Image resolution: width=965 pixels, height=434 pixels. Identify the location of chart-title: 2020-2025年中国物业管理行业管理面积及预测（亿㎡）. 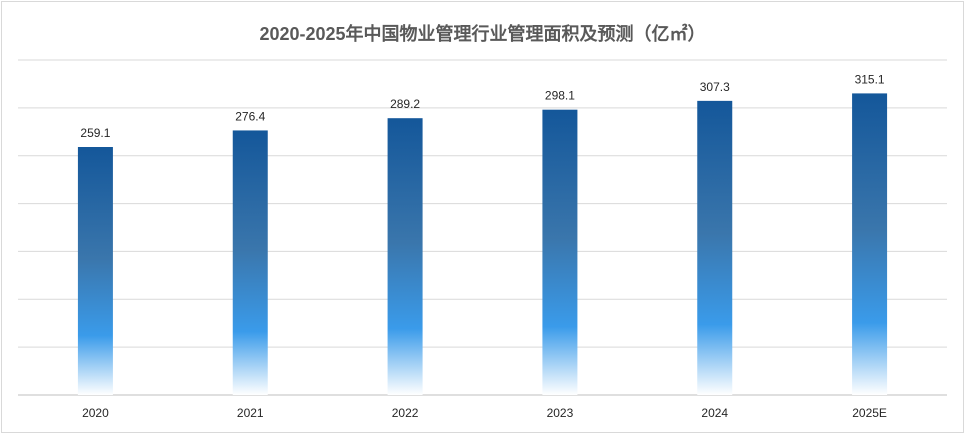
(482, 34).